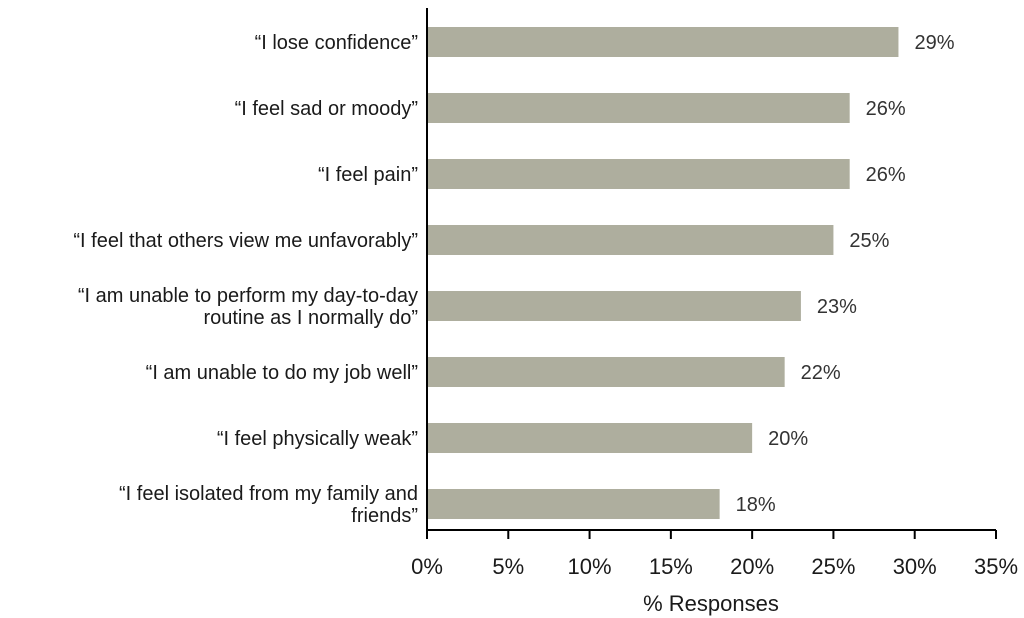 Image resolution: width=1024 pixels, height=618 pixels. What do you see at coordinates (245, 241) in the screenshot?
I see `category-label-3: “I feel that others view me unfavorably”` at bounding box center [245, 241].